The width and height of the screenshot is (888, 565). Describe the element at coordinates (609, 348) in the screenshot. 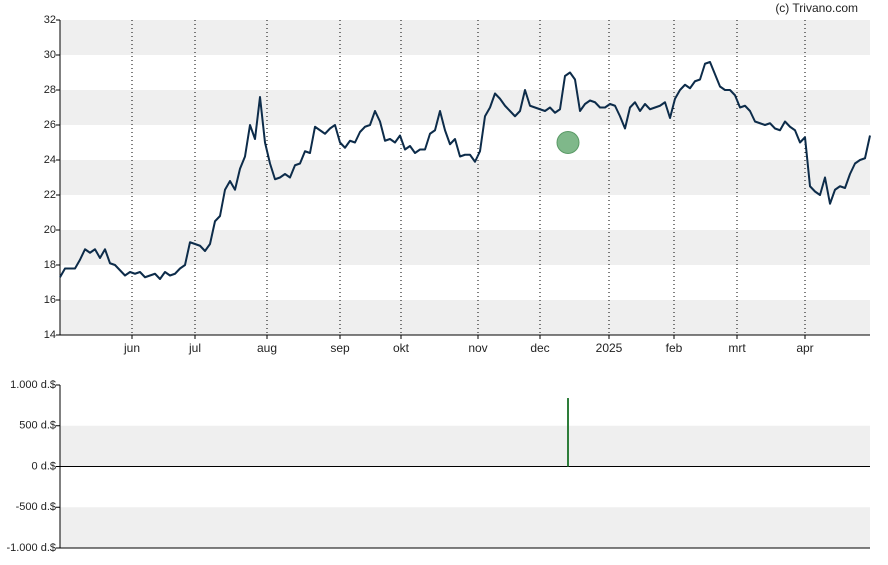

I see `x-tick-label: 2025` at that location.